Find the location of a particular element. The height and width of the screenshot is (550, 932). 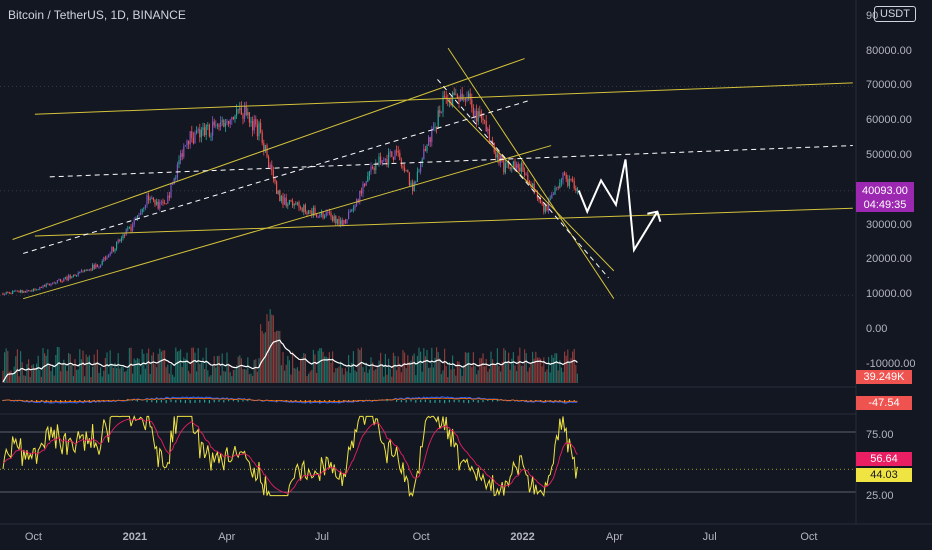

last-price-tag: 40093.00 04:49:35 is located at coordinates (885, 197).